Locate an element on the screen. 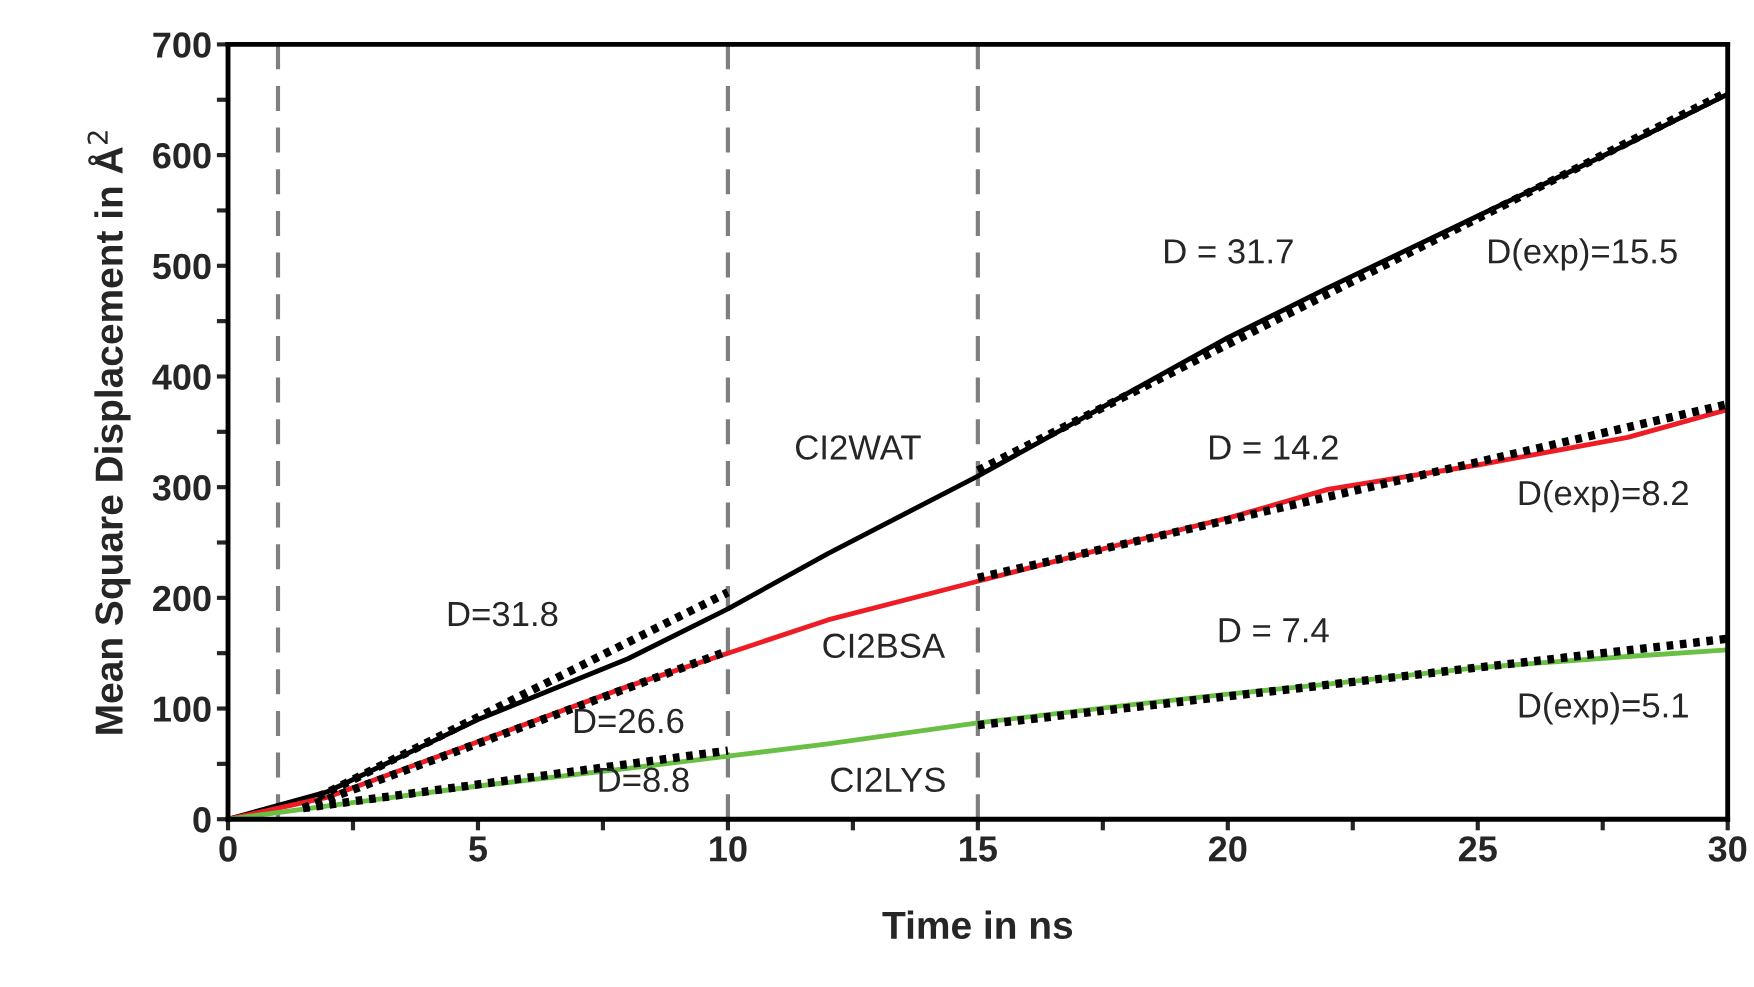  annotation: D=8.8 is located at coordinates (644, 780).